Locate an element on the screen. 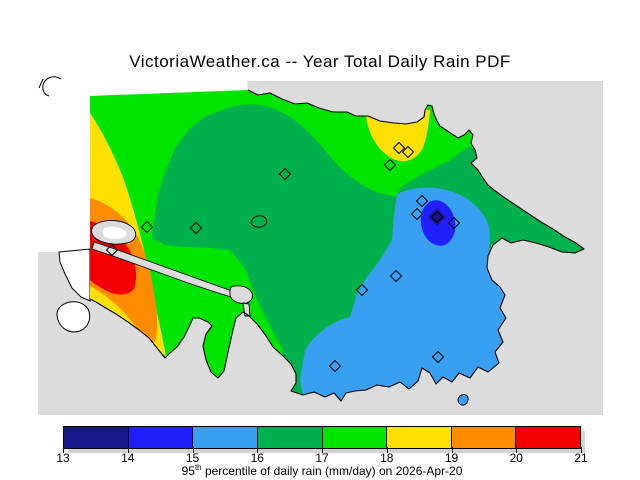  colorbar-tick-label: 14 is located at coordinates (128, 458).